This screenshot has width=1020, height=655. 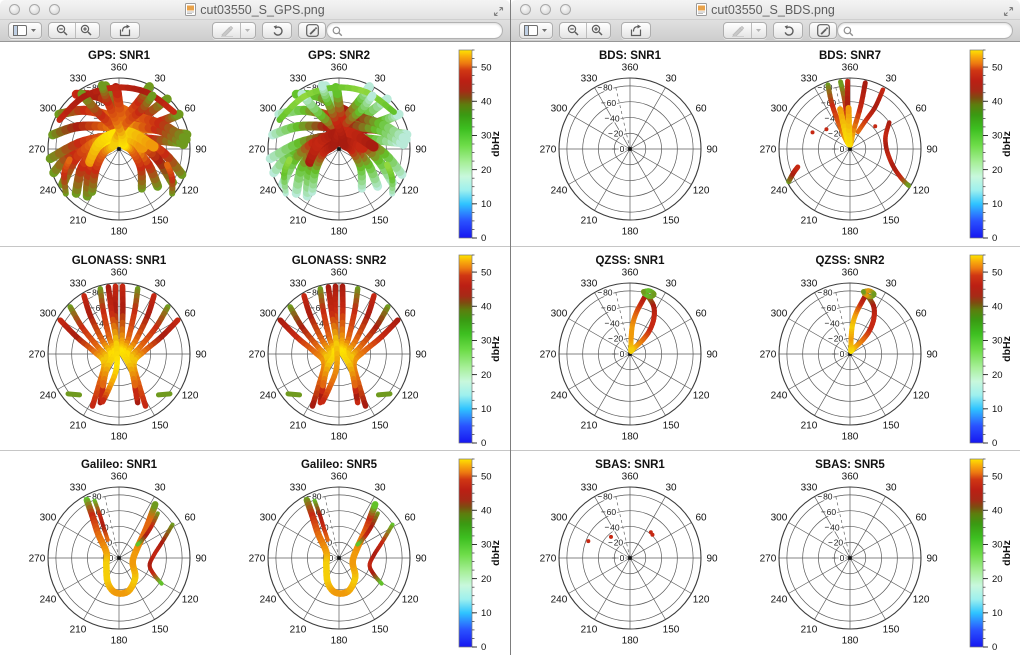 I want to click on titlebar: cut03550_S_GPS.png, so click(x=255, y=10).